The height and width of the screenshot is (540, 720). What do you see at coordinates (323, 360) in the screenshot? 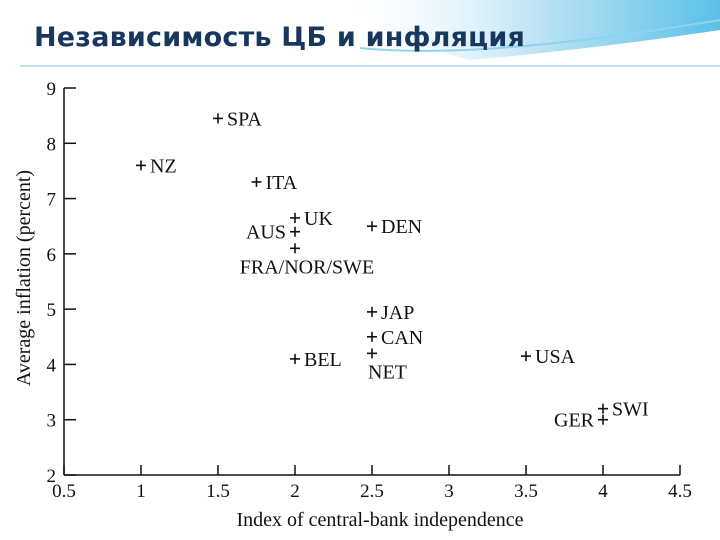
I see `point-label: BEL` at bounding box center [323, 360].